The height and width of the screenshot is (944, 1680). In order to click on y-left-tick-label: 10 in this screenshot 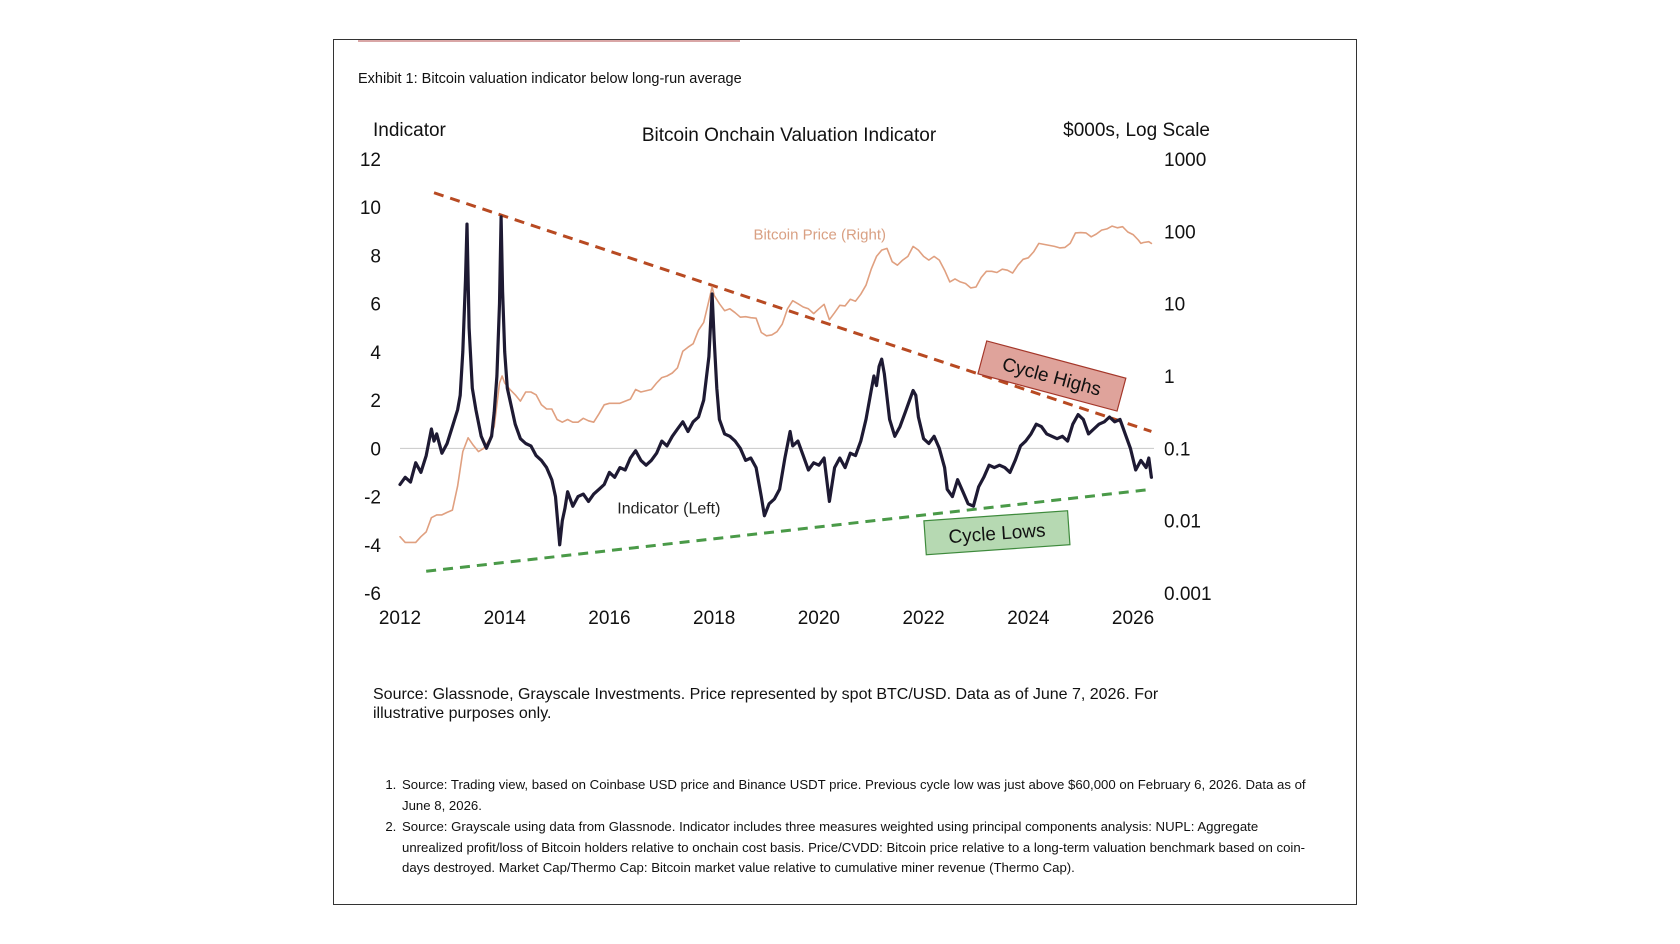, I will do `click(370, 208)`.